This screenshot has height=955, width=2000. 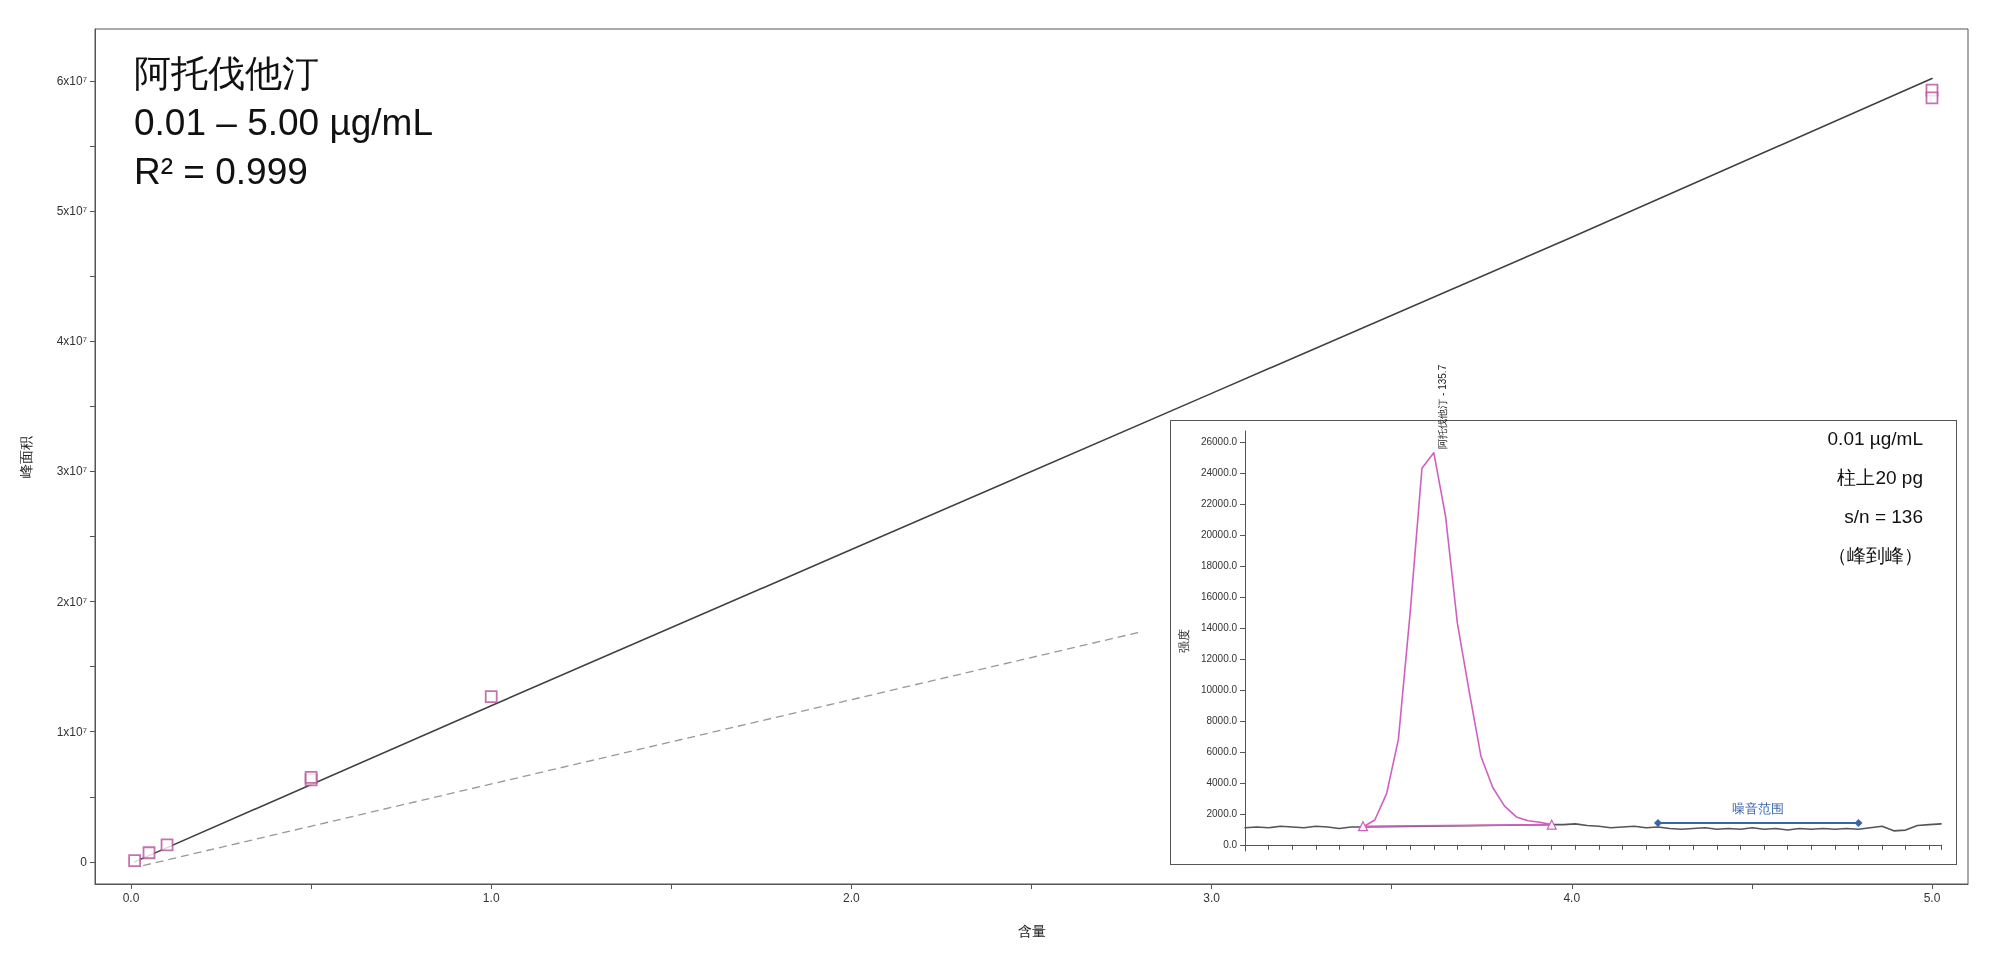 I want to click on y-tick-label: 22000.0, so click(x=1219, y=504).